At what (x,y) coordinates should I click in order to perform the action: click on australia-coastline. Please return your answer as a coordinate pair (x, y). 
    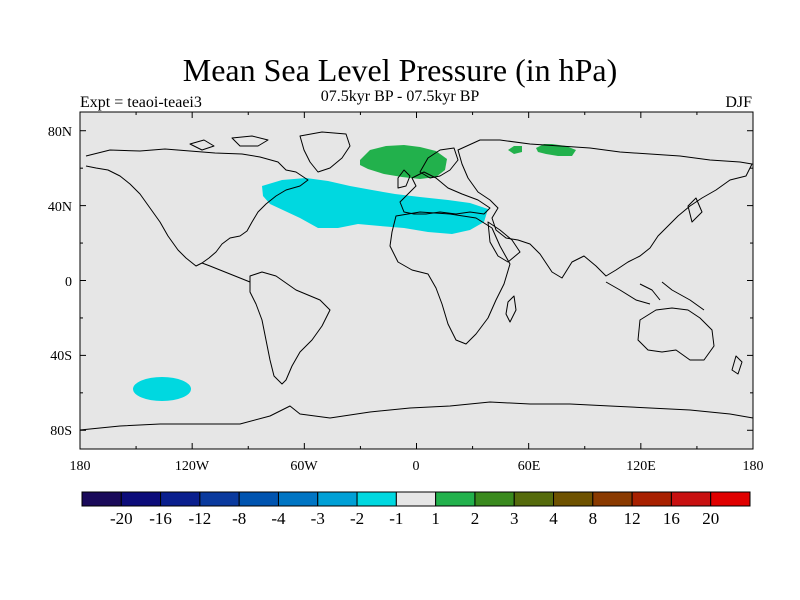
    Looking at the image, I should click on (676, 334).